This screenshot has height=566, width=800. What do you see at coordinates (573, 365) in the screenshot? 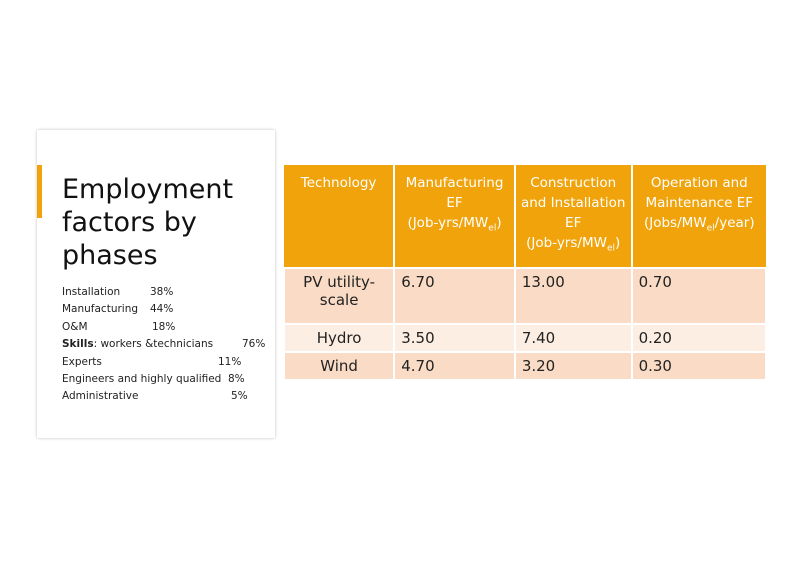
I see `table-cell: 3.20` at bounding box center [573, 365].